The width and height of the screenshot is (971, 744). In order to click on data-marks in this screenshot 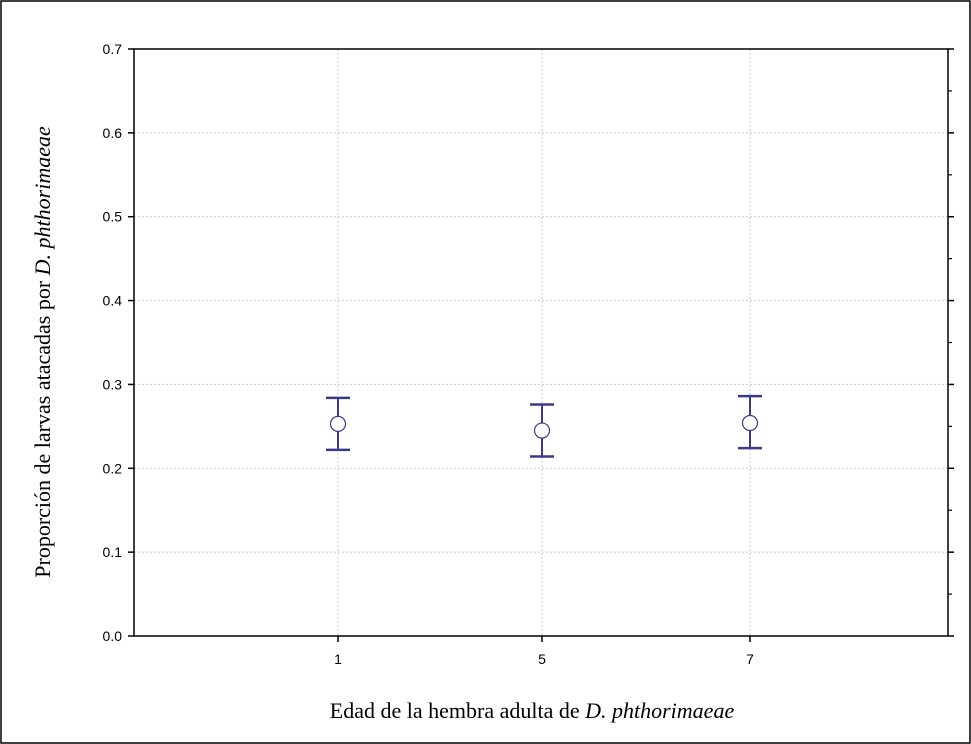, I will do `click(544, 426)`.